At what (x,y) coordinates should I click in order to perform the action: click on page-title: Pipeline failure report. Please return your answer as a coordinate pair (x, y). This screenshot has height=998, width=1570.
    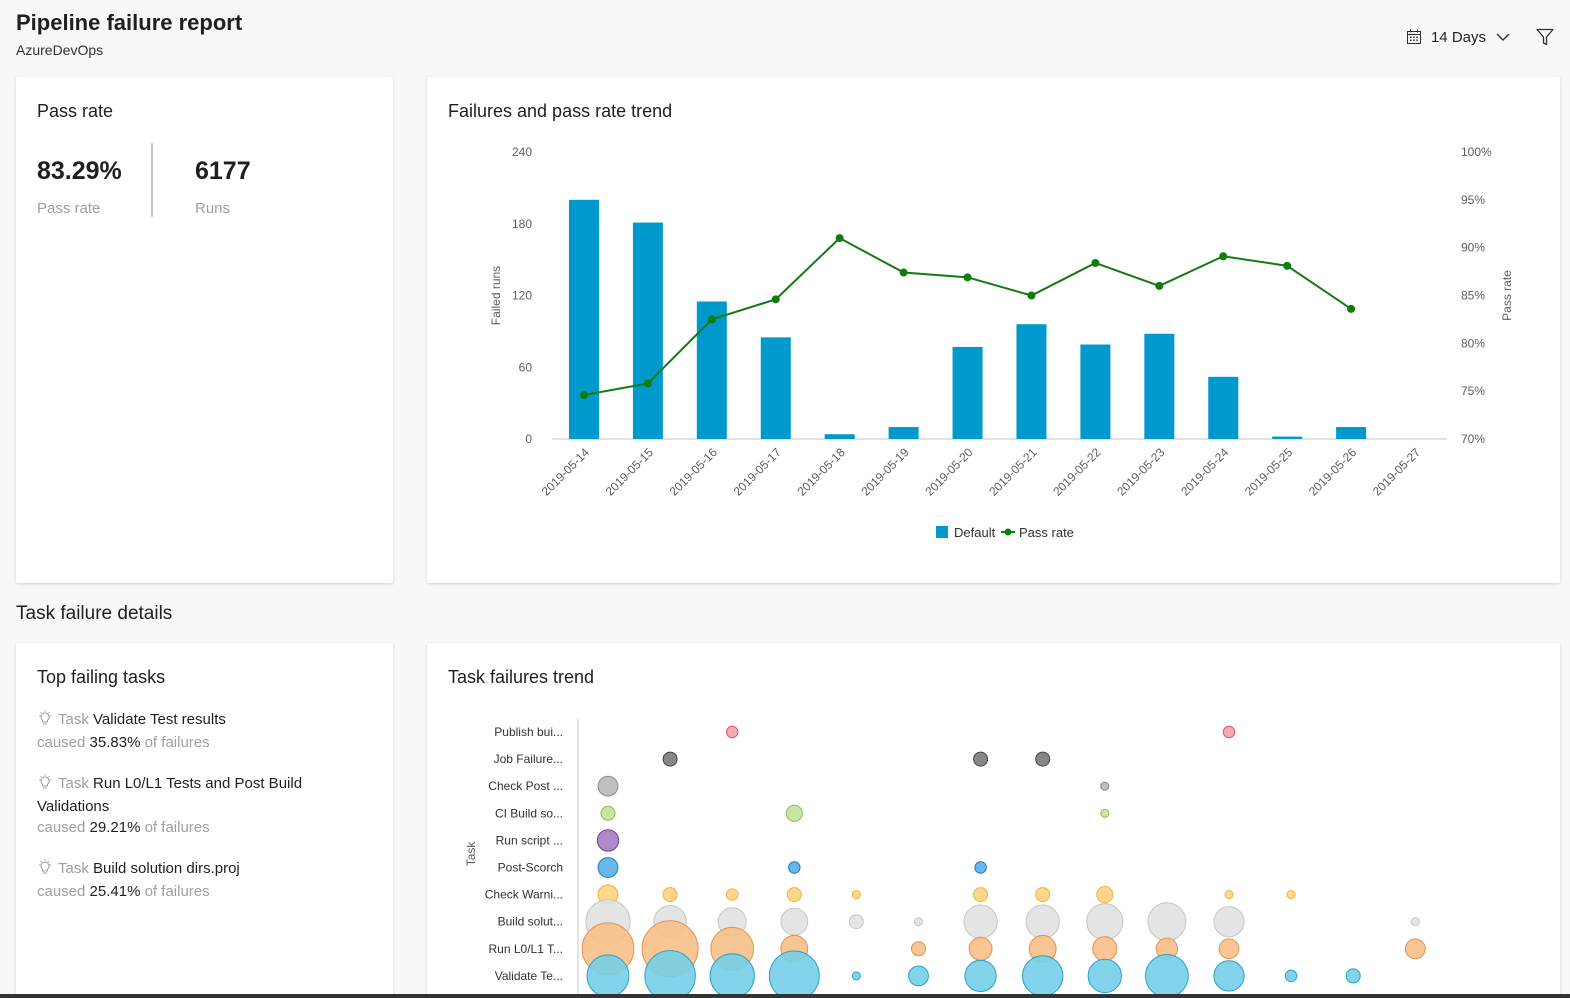
    Looking at the image, I should click on (129, 22).